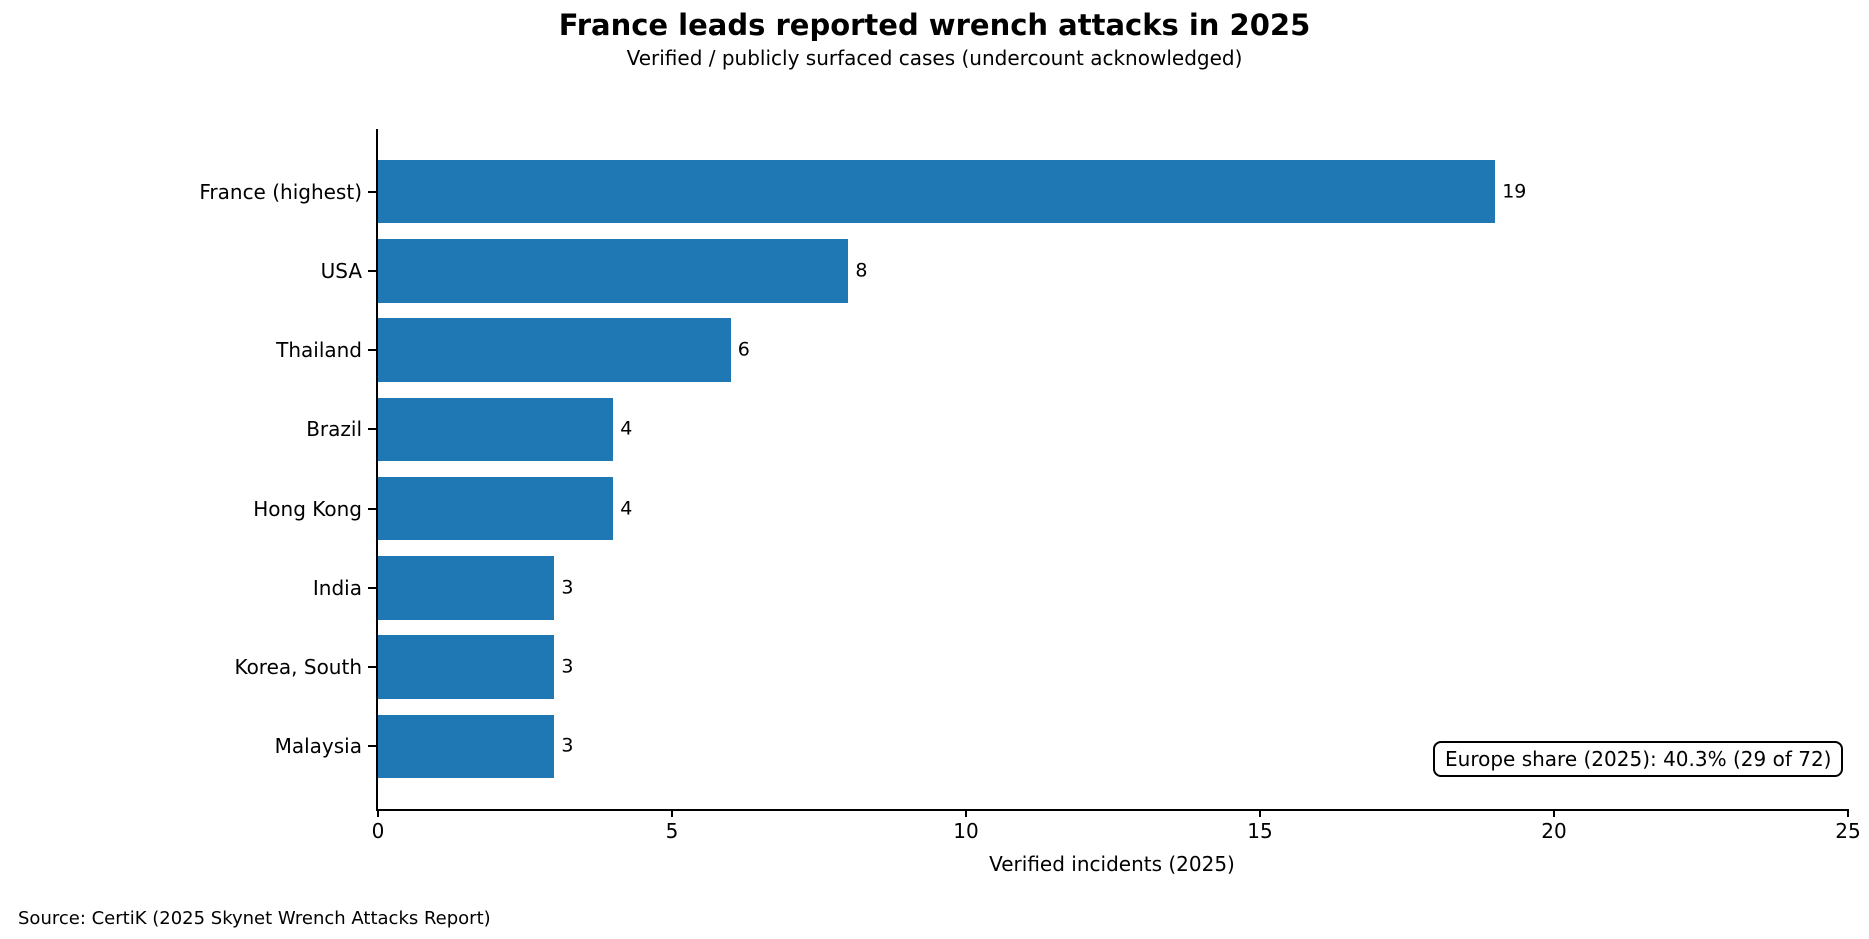 The image size is (1869, 939). I want to click on bar-value-label: 6, so click(743, 349).